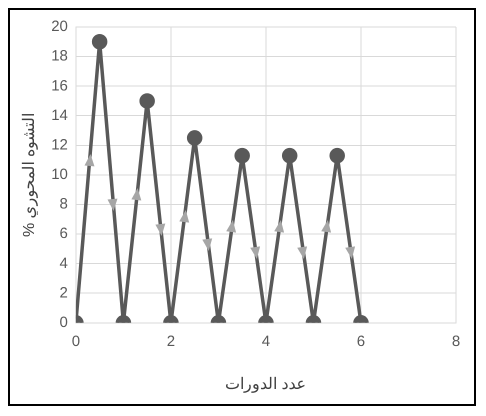  What do you see at coordinates (59, 145) in the screenshot?
I see `y-tick-label: 12` at bounding box center [59, 145].